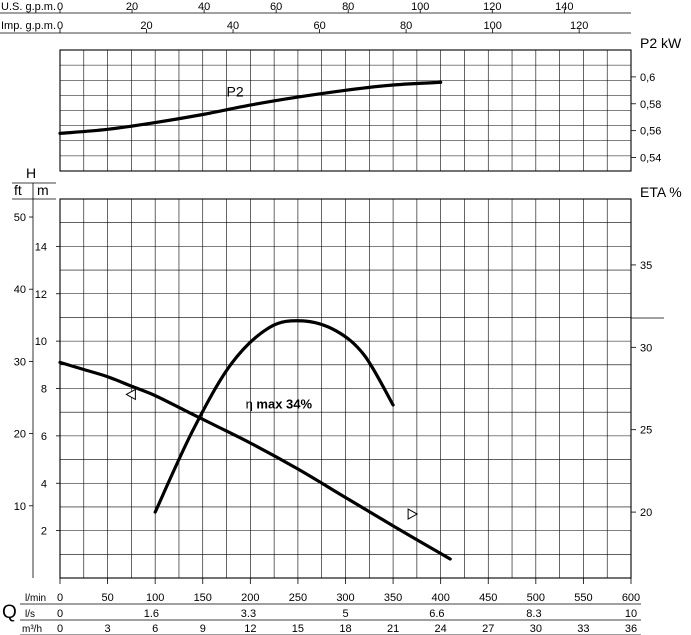  What do you see at coordinates (44, 390) in the screenshot?
I see `m-tick-label: 8` at bounding box center [44, 390].